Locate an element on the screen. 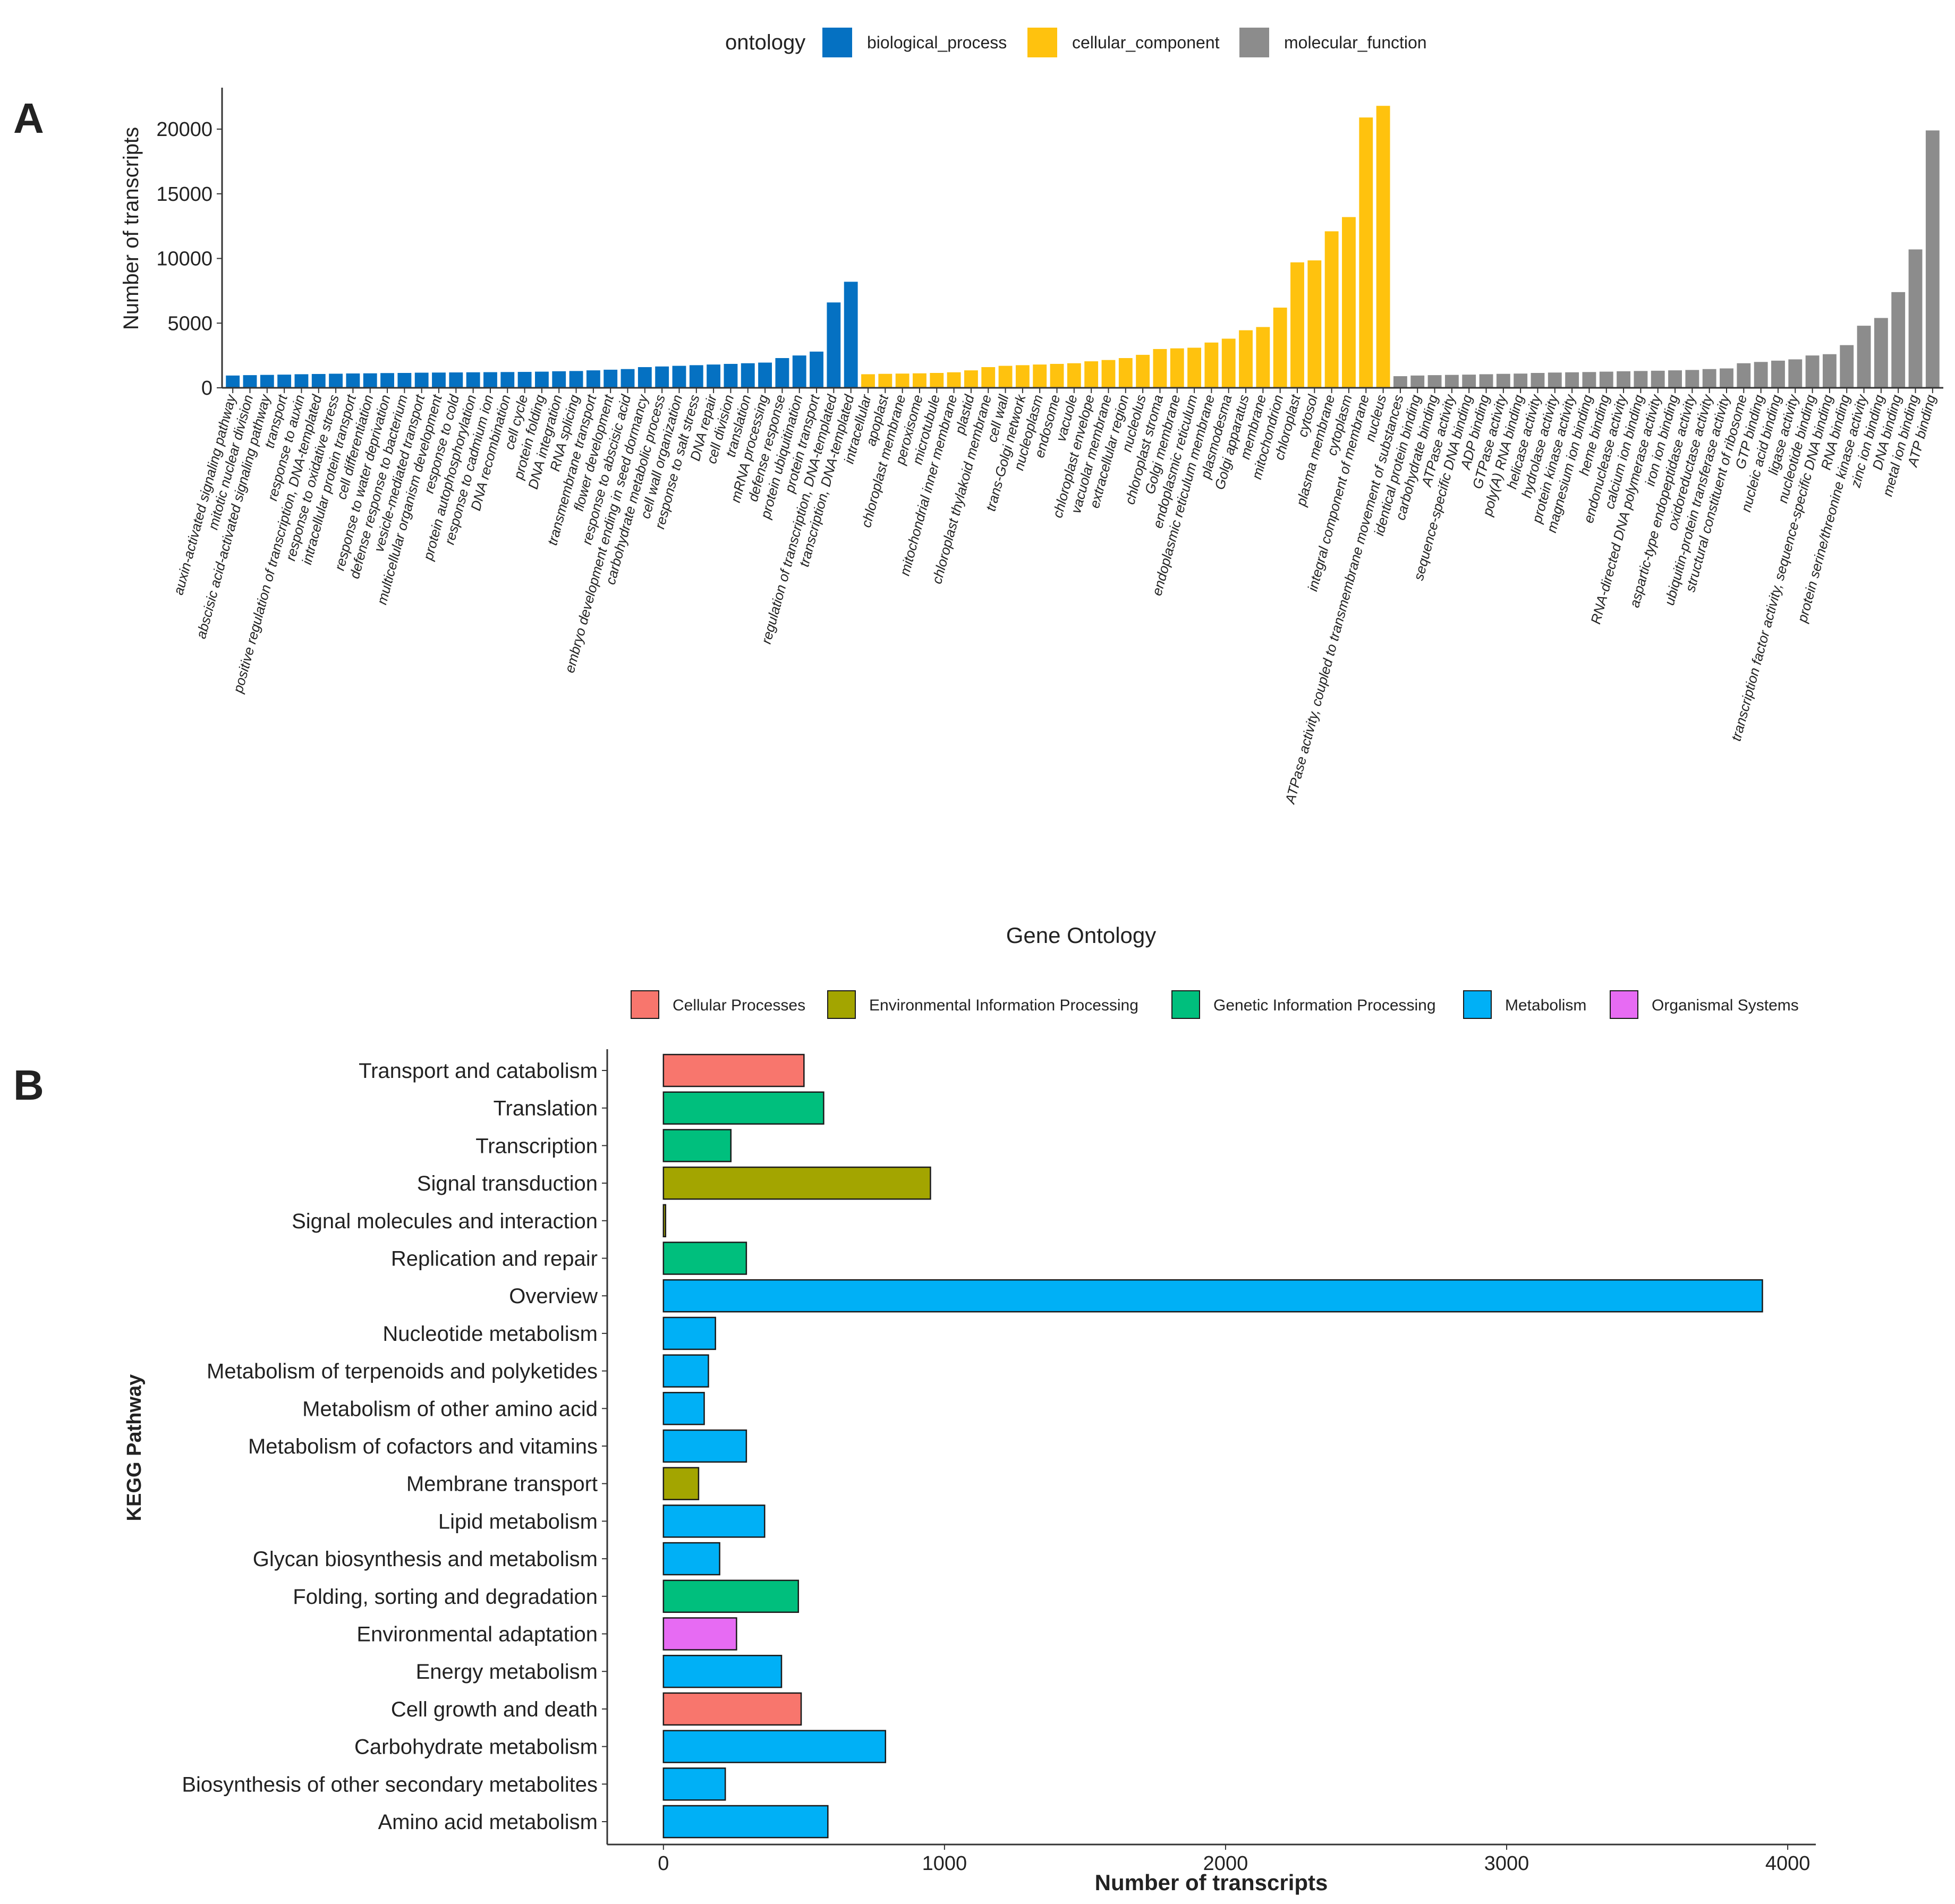 The image size is (1955, 1904). kegg-bar-metabolism-of-cofactors-and-vitamins is located at coordinates (704, 1446).